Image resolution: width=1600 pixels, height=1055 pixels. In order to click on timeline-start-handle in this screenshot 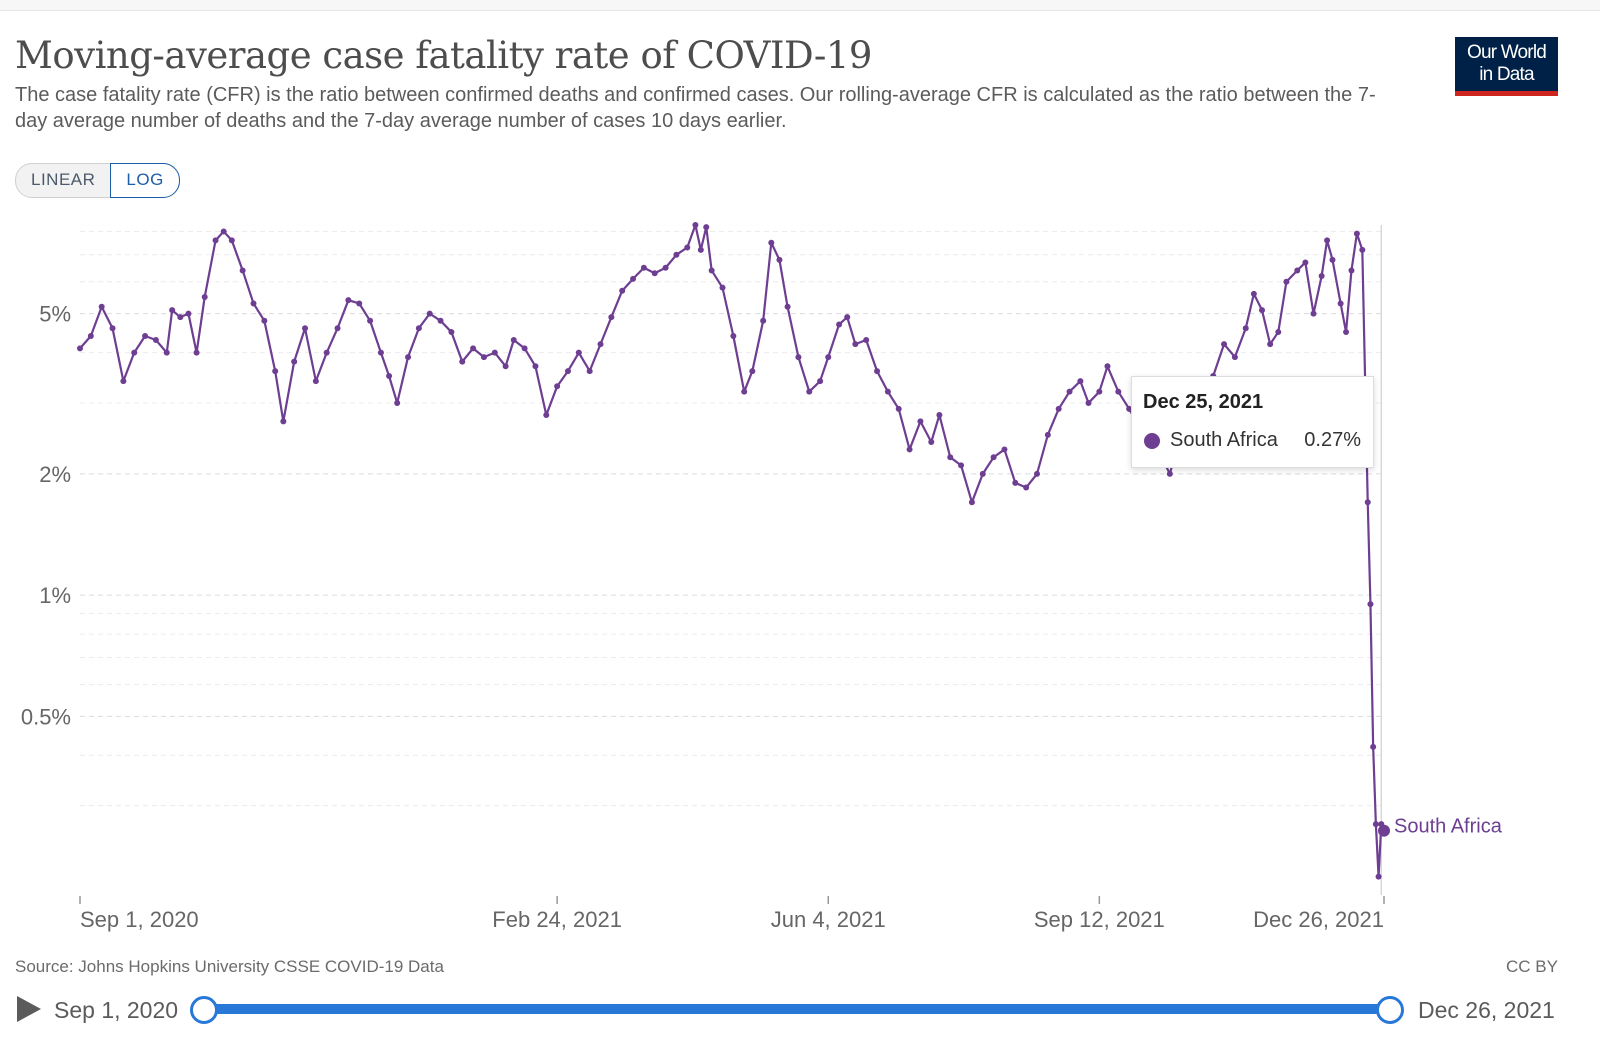, I will do `click(204, 1010)`.